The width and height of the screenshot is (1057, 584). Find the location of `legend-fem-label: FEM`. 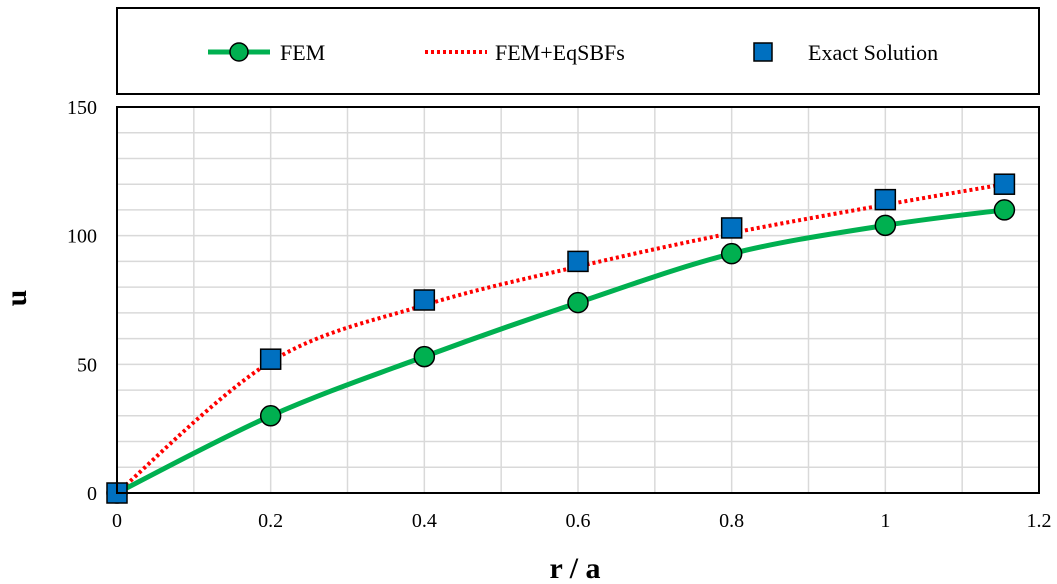

legend-fem-label: FEM is located at coordinates (302, 52).